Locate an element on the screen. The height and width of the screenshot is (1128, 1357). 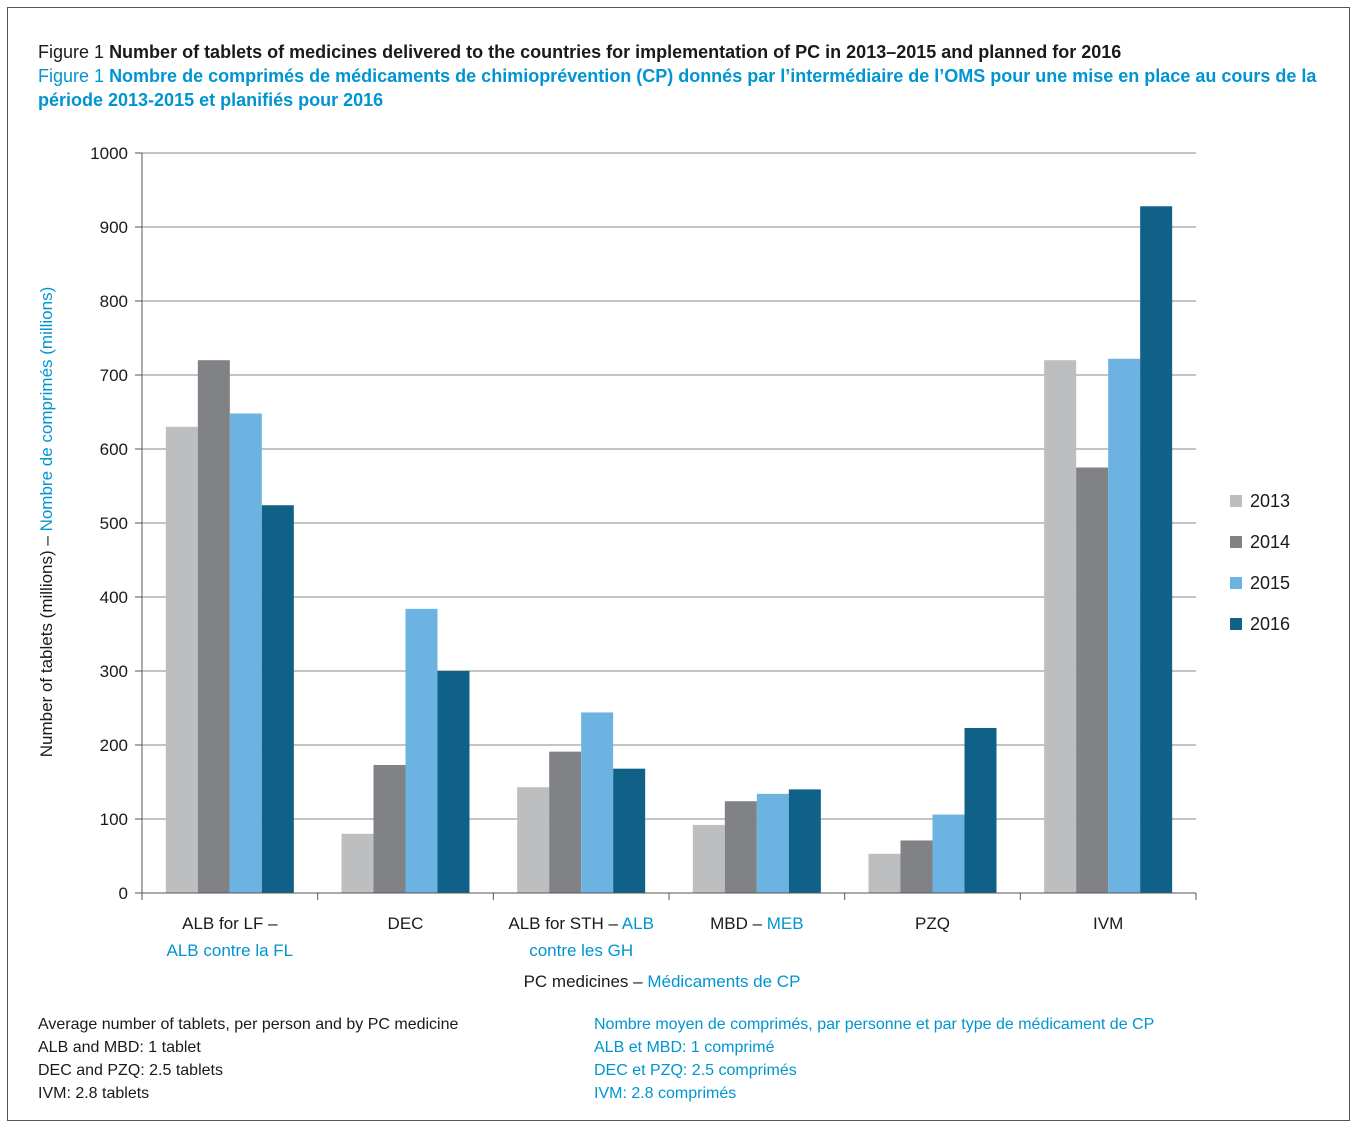
legend-label-2016: 2016 is located at coordinates (1270, 624).